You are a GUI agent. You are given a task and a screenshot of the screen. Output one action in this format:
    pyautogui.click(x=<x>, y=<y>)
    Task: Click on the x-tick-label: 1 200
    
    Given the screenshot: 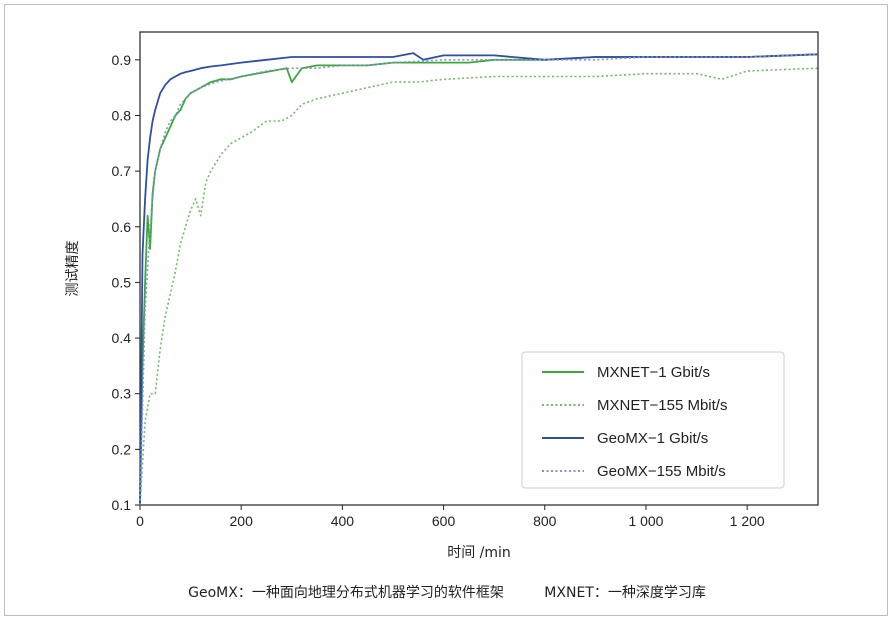 What is the action you would take?
    pyautogui.click(x=747, y=521)
    